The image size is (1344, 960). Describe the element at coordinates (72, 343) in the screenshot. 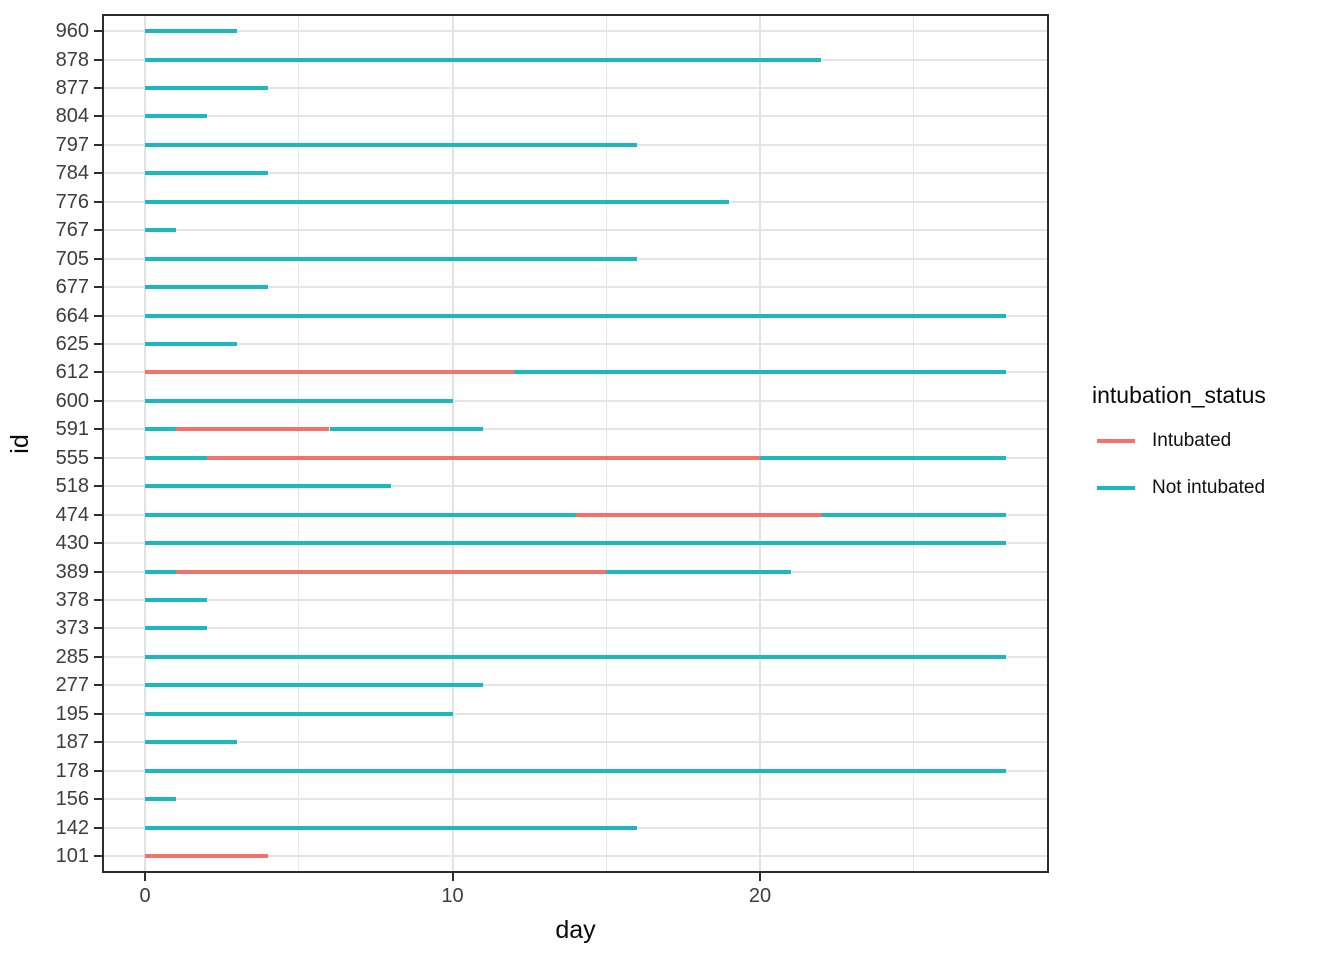

I see `y-tick-label: 625` at that location.